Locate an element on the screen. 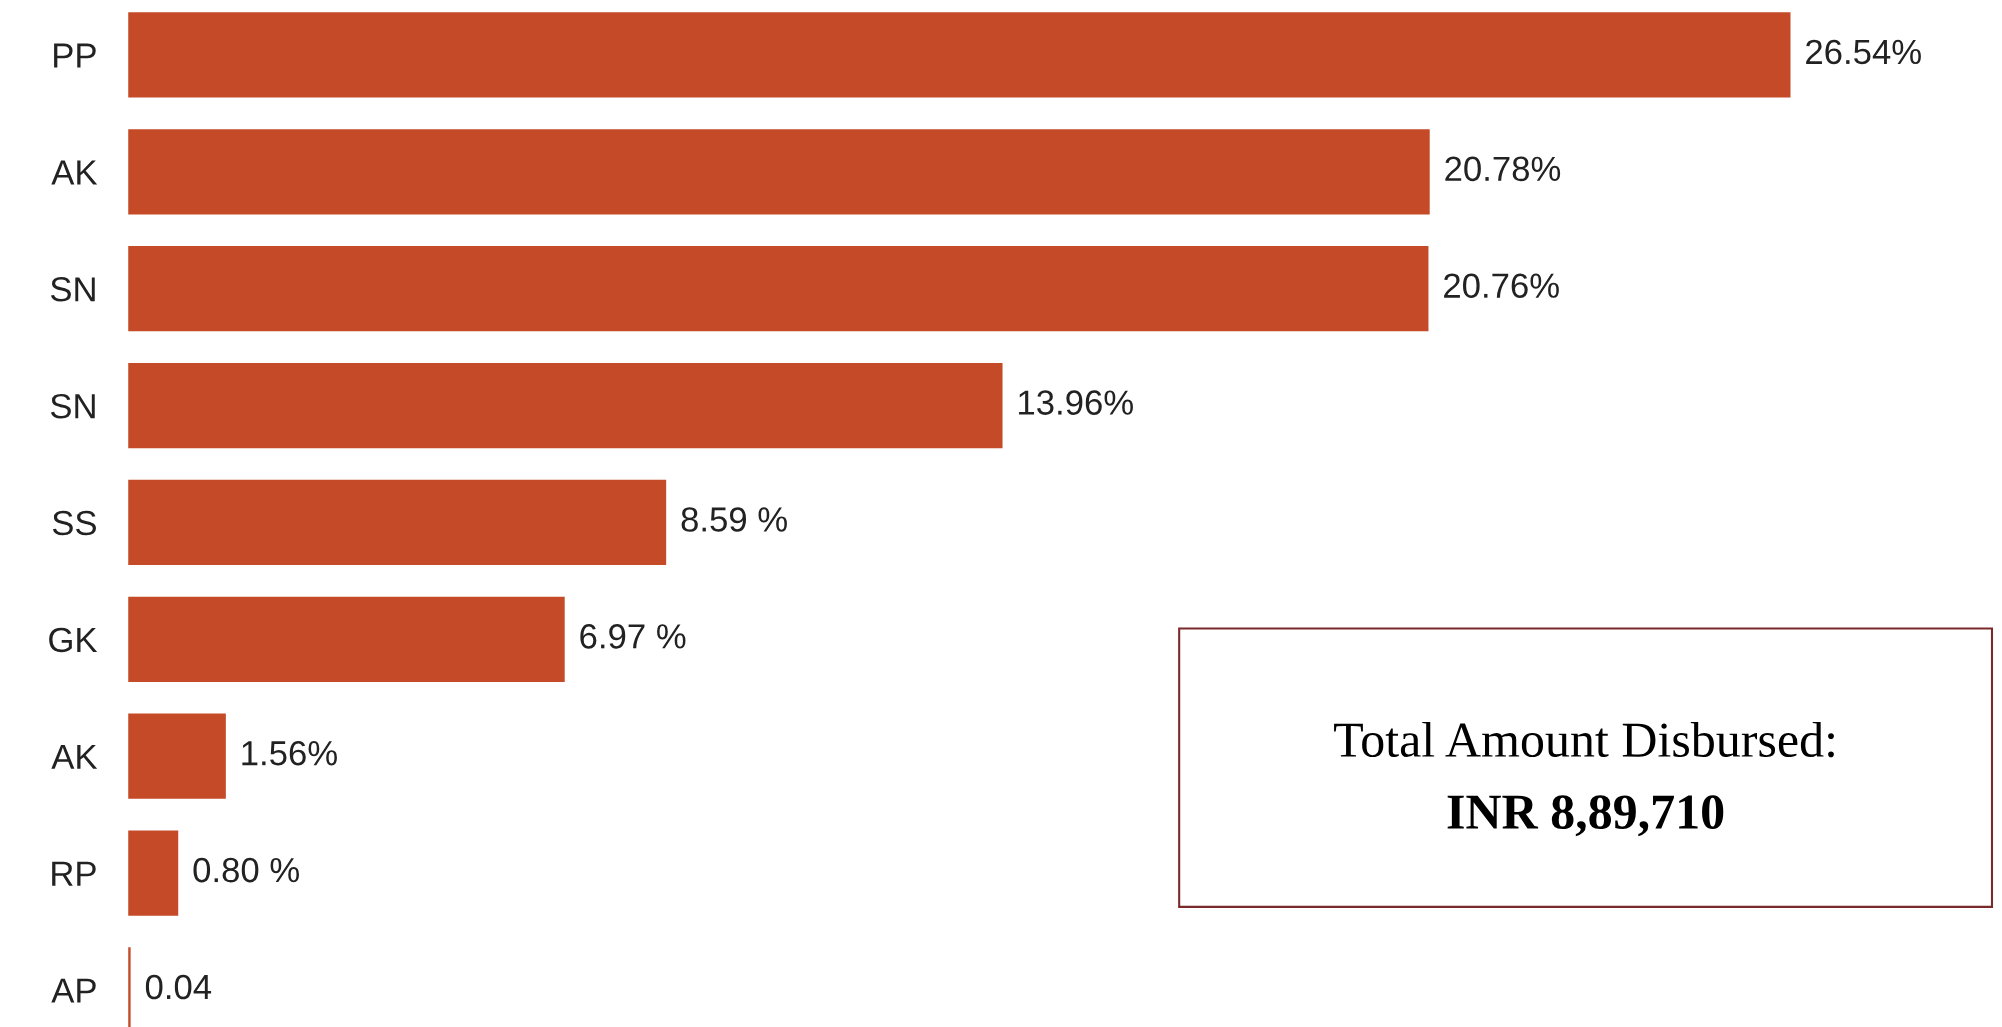 Image resolution: width=2002 pixels, height=1027 pixels. y-tick-label: GK is located at coordinates (73, 640).